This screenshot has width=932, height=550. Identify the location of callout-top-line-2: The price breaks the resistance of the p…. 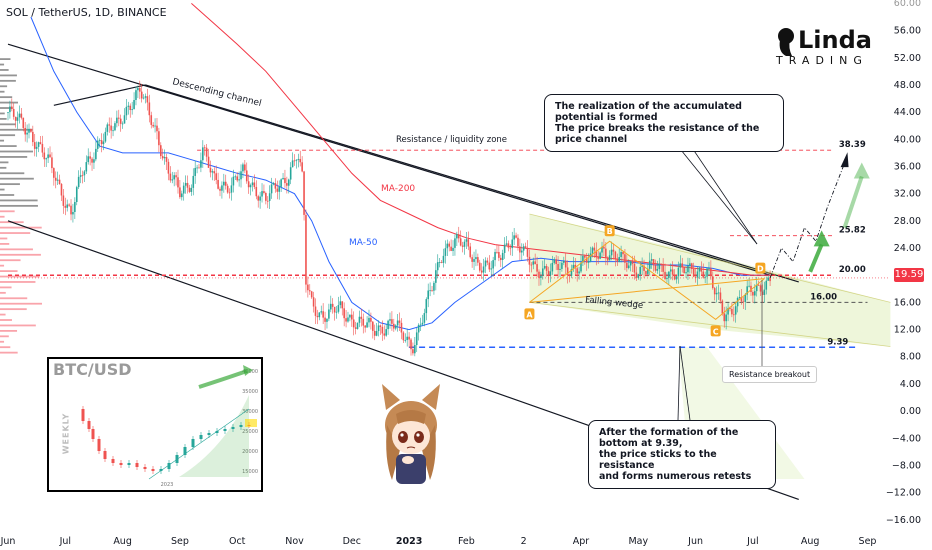
(657, 134).